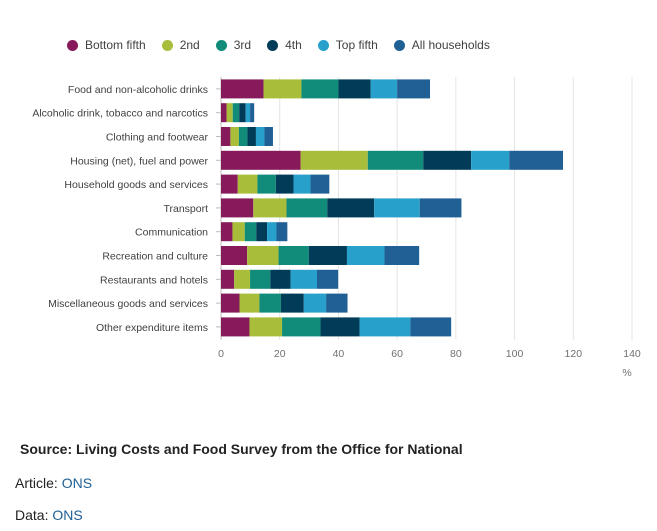 Image resolution: width=657 pixels, height=531 pixels. Describe the element at coordinates (242, 45) in the screenshot. I see `legend-label: 3rd` at that location.